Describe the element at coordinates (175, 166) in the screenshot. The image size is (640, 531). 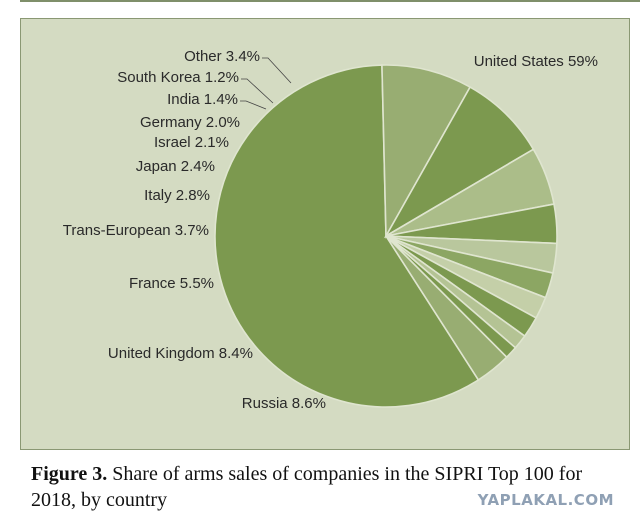
I see `slice-label-japan: Japan 2.4%` at that location.